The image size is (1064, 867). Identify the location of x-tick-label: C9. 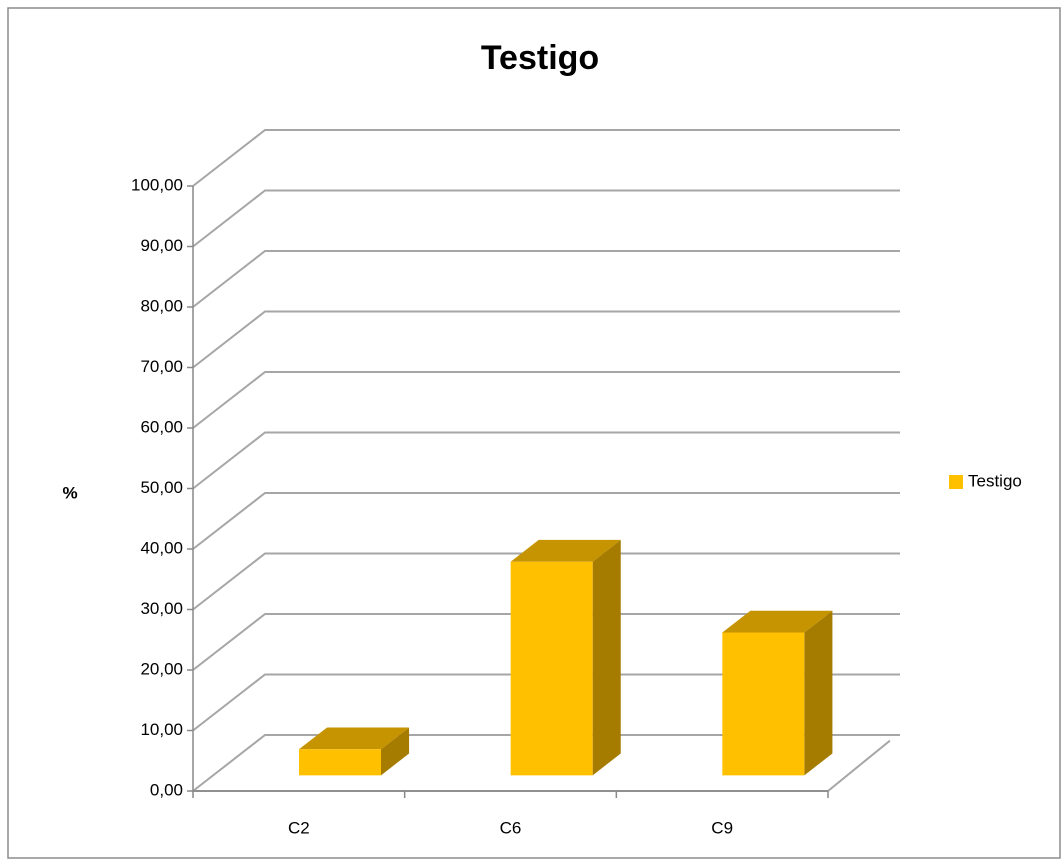
(722, 827).